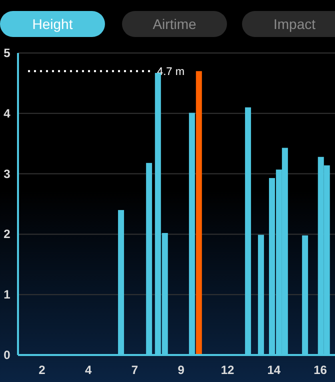  I want to click on y-tick-label: 0, so click(7, 355).